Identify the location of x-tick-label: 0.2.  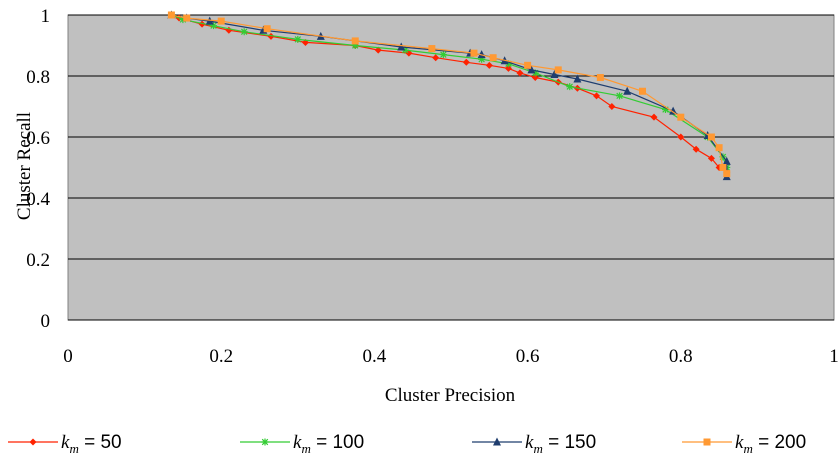
(221, 356).